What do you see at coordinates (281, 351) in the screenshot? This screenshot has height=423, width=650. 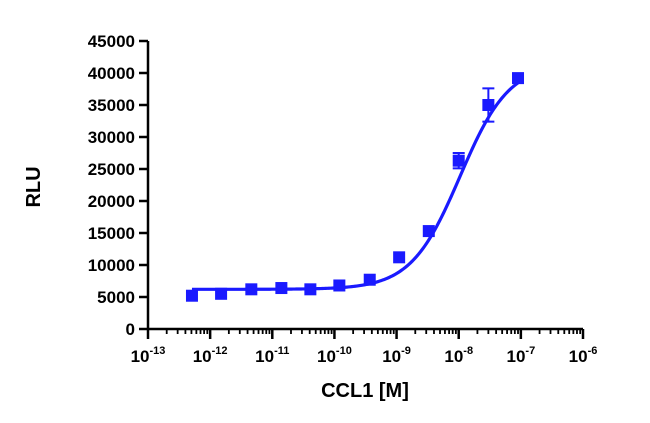 I see `x-tick-exponent: -11` at bounding box center [281, 351].